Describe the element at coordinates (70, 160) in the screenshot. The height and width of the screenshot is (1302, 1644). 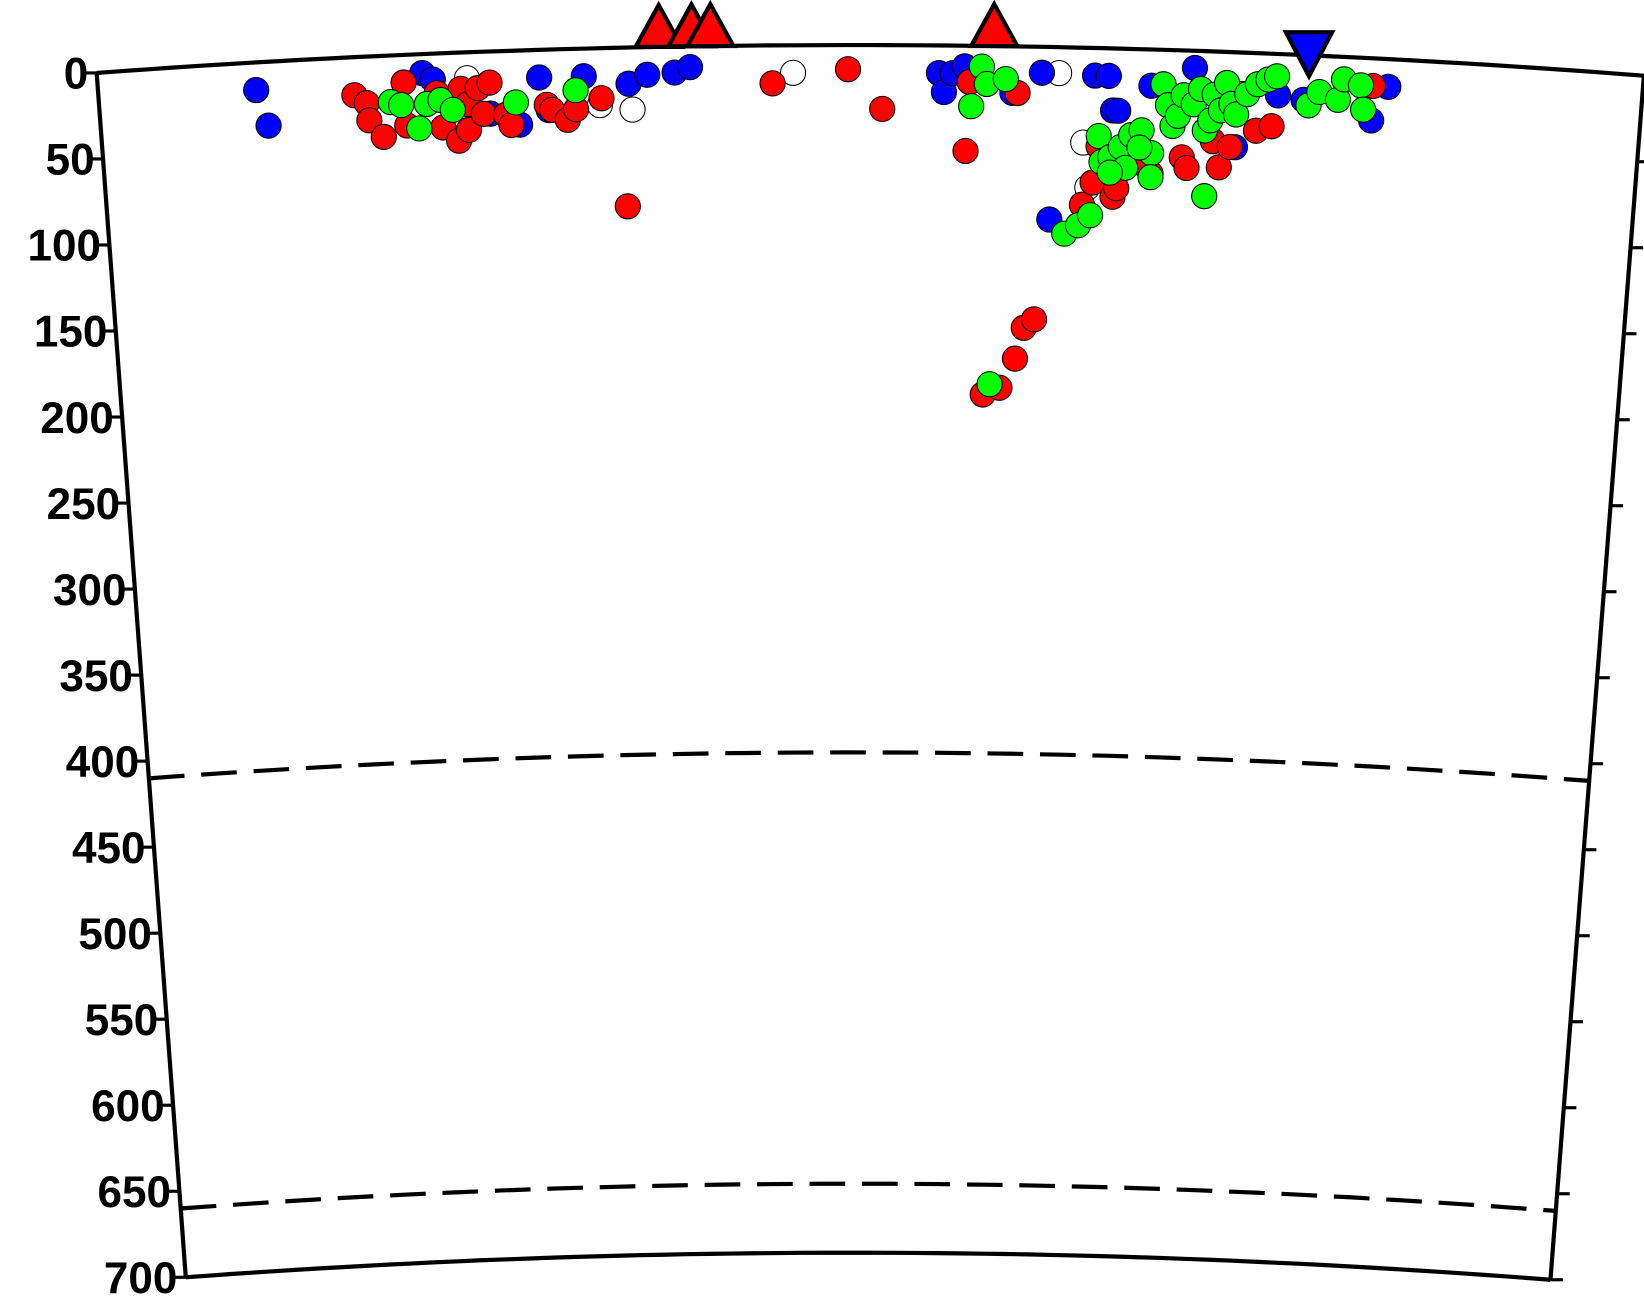
I see `y-tick-label: 50` at that location.